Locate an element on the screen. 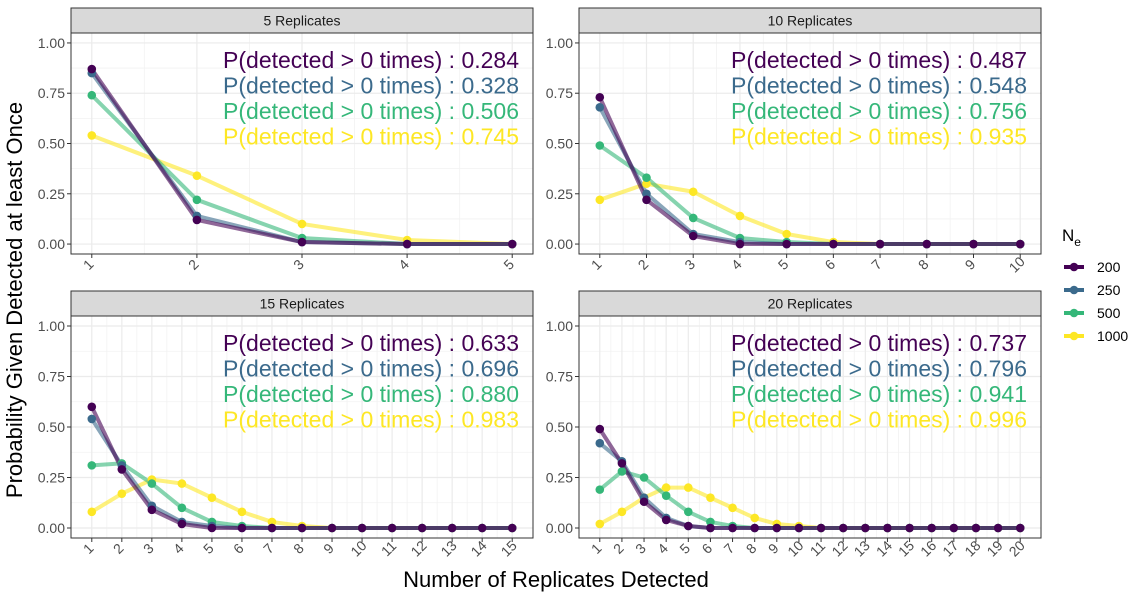  annotation-1000: P(detected > 0 times) : 0.996 is located at coordinates (879, 420).